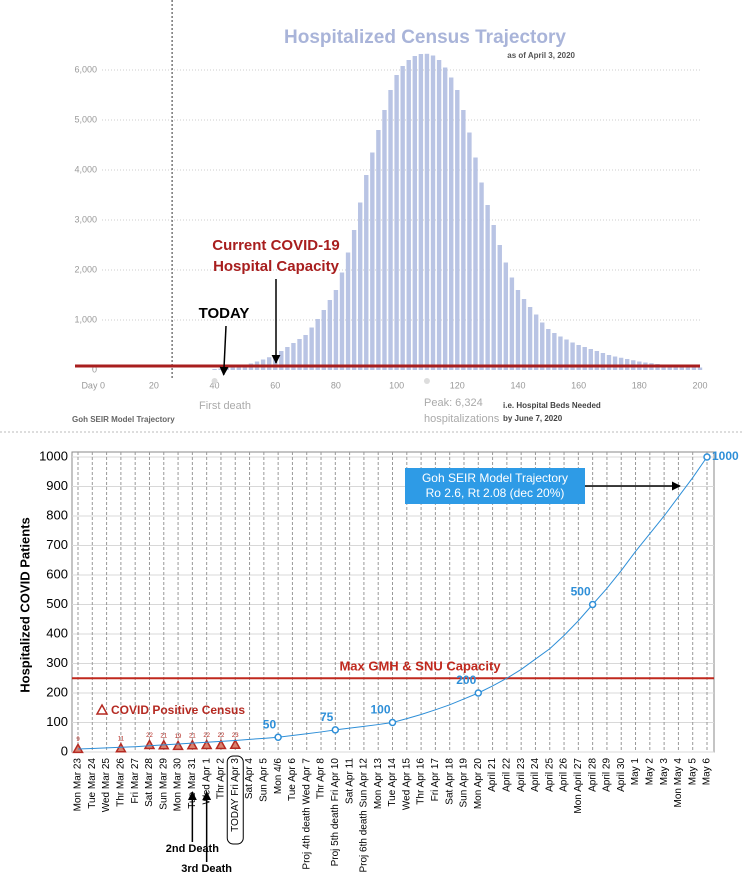 Image resolution: width=743 pixels, height=882 pixels. What do you see at coordinates (335, 812) in the screenshot?
I see `x-tick-label: Proj 5th death Fri Apr 10` at bounding box center [335, 812].